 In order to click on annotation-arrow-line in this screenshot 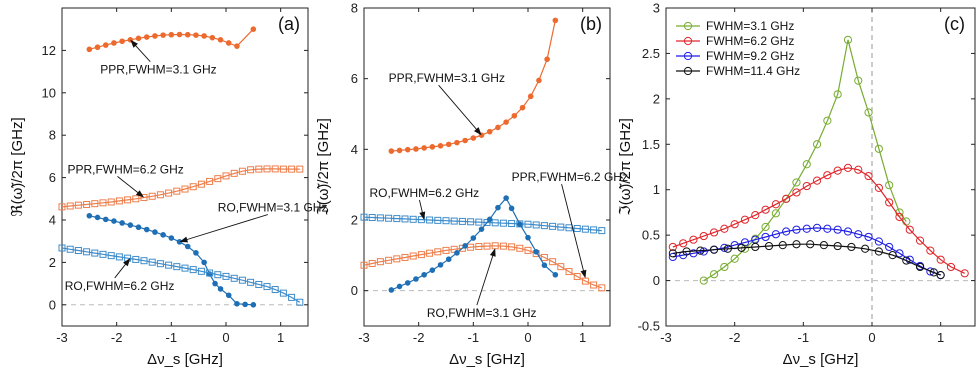, I will do `click(573, 230)`.